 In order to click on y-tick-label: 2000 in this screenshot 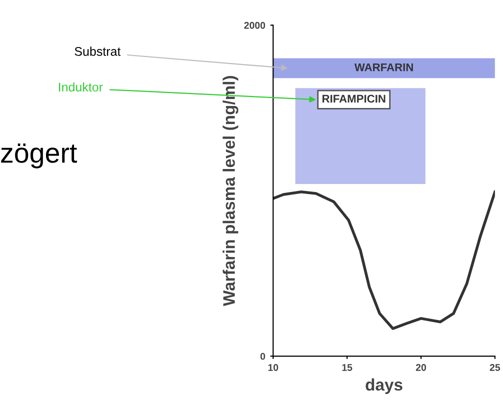, I will do `click(255, 25)`.